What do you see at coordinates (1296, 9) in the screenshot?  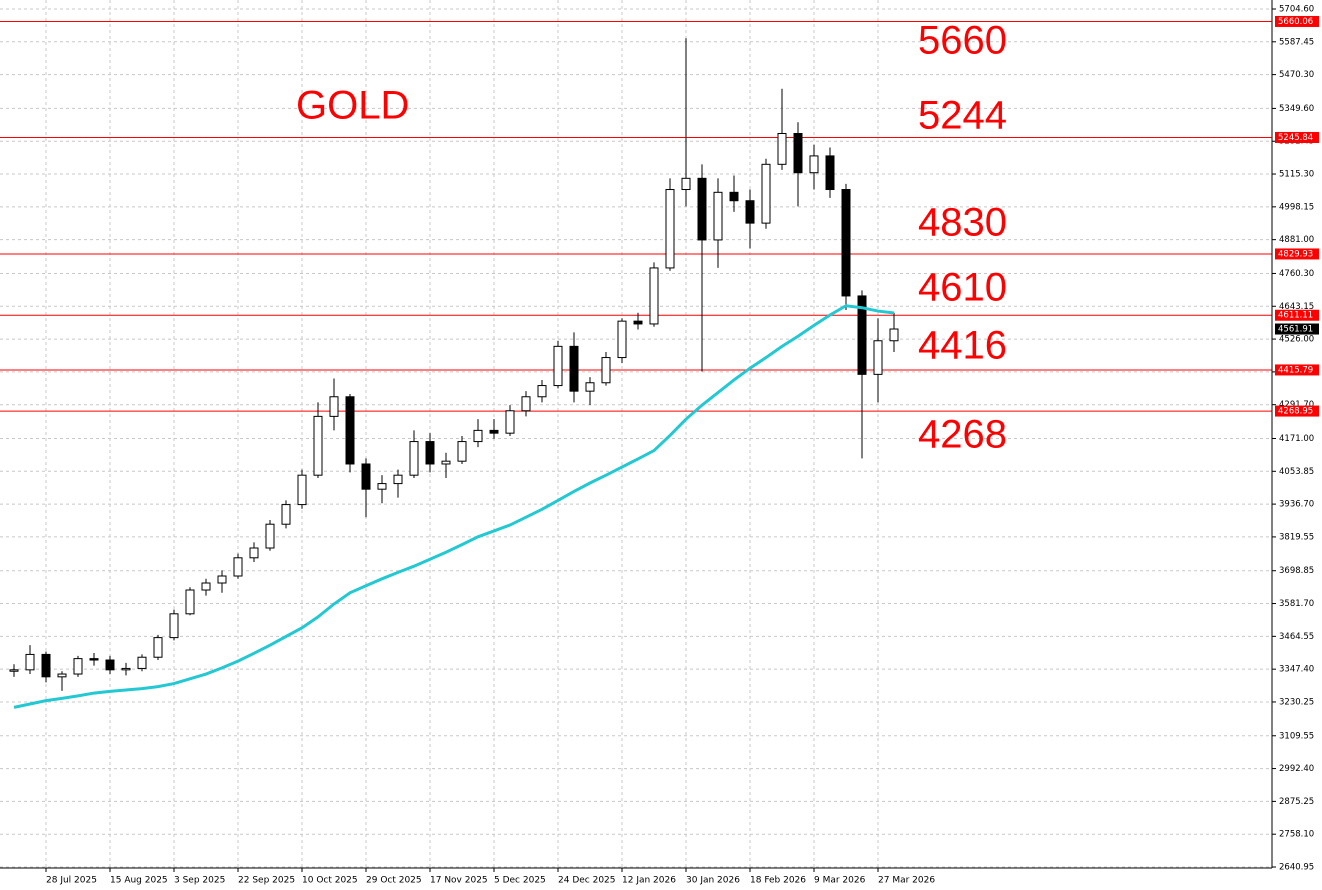 I see `y-tick-label: 5704.60` at bounding box center [1296, 9].